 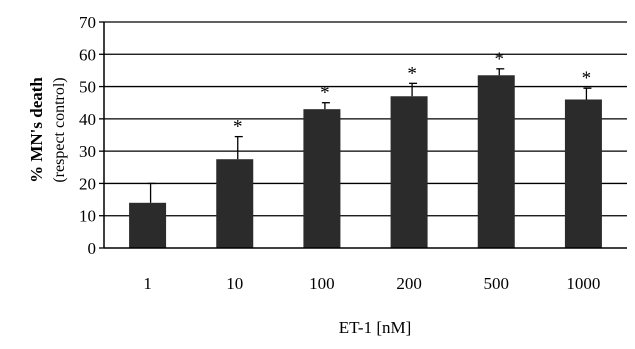 What do you see at coordinates (36, 130) in the screenshot?
I see `y-axis-label: % MN's death` at bounding box center [36, 130].